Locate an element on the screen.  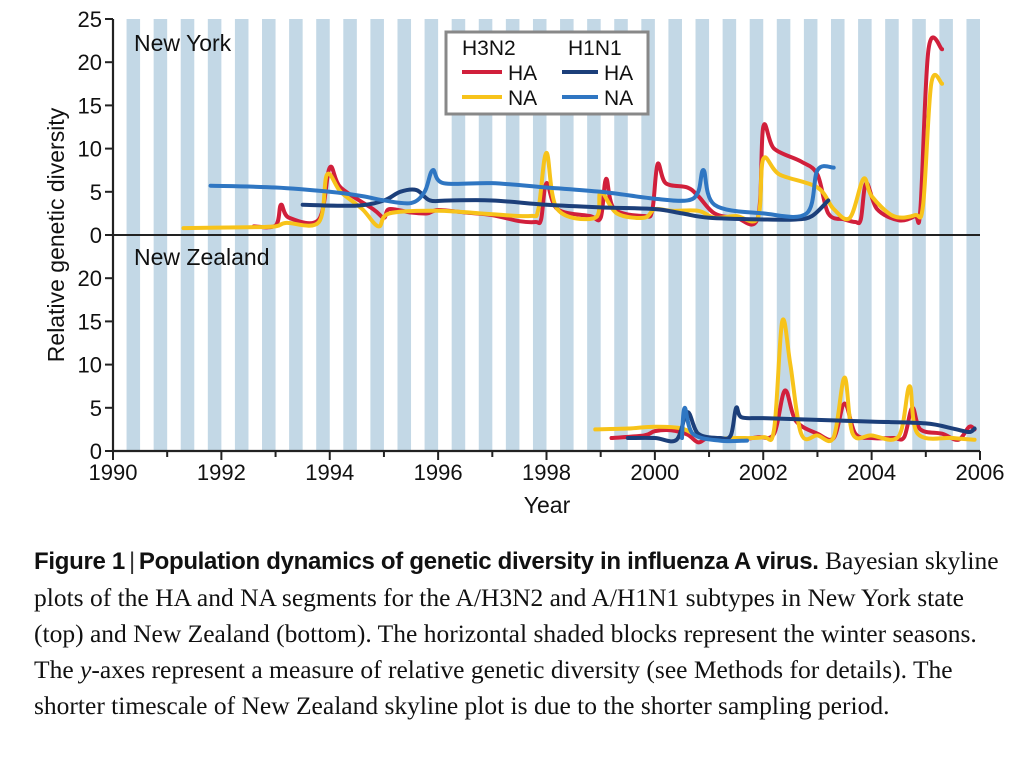
legend-group-h3n2: H3N2 is located at coordinates (489, 48).